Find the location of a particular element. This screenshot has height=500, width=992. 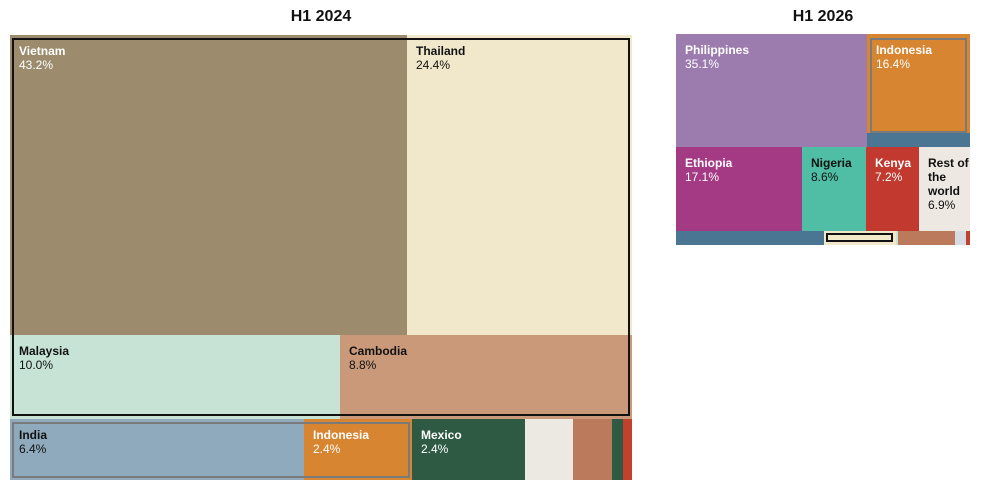

treemap-tile-india: India 6.4% is located at coordinates (157, 449).